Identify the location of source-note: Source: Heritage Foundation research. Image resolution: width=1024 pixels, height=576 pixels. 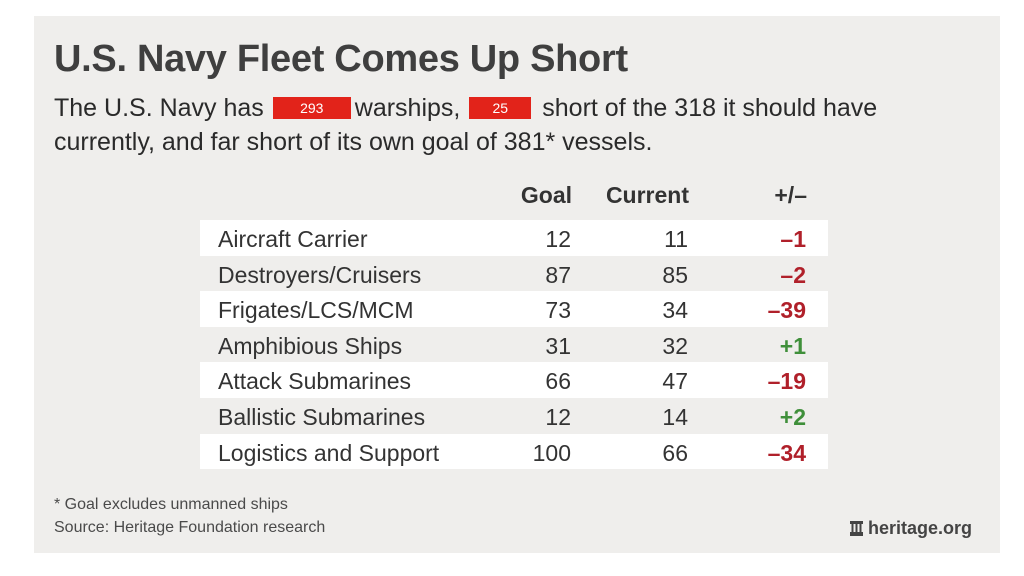
(190, 527).